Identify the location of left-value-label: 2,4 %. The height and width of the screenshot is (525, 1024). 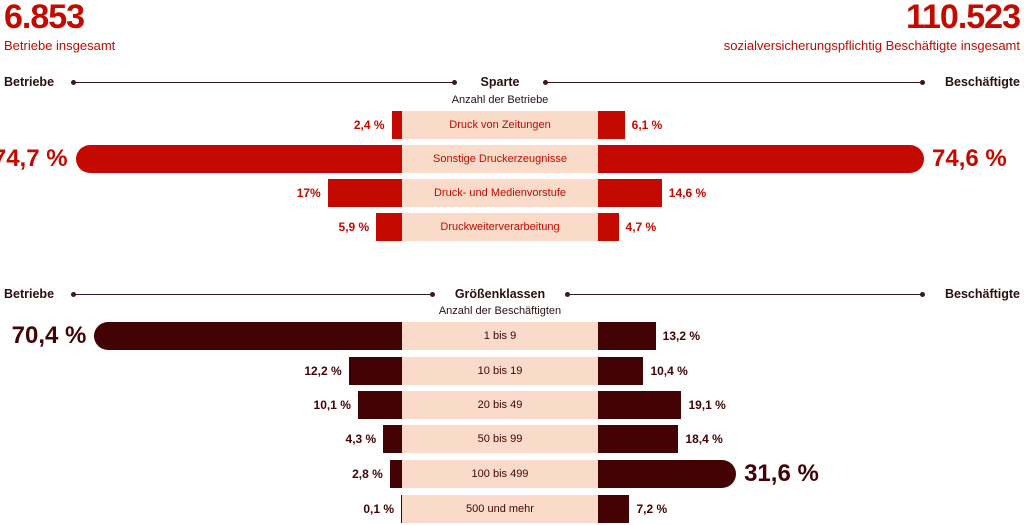
(369, 125).